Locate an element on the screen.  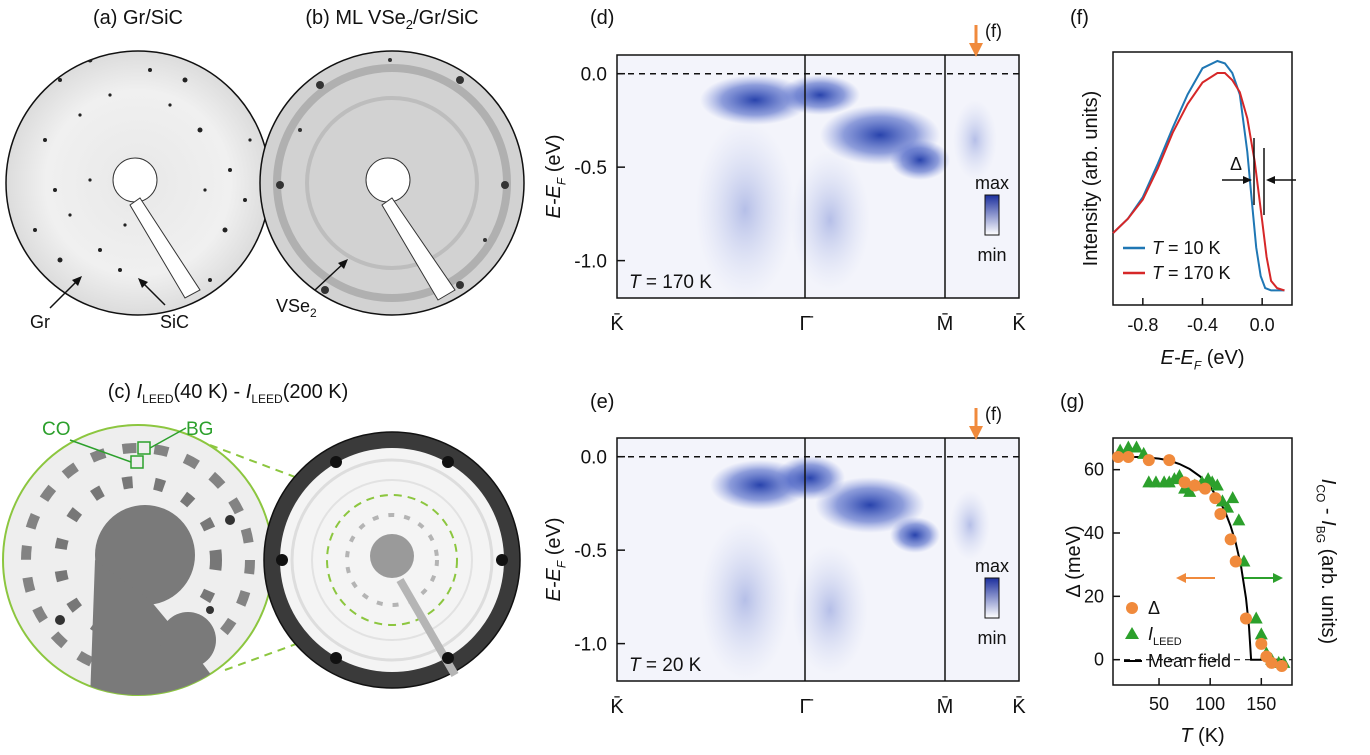
y-tick-label: -1.0 is located at coordinates (590, 262).